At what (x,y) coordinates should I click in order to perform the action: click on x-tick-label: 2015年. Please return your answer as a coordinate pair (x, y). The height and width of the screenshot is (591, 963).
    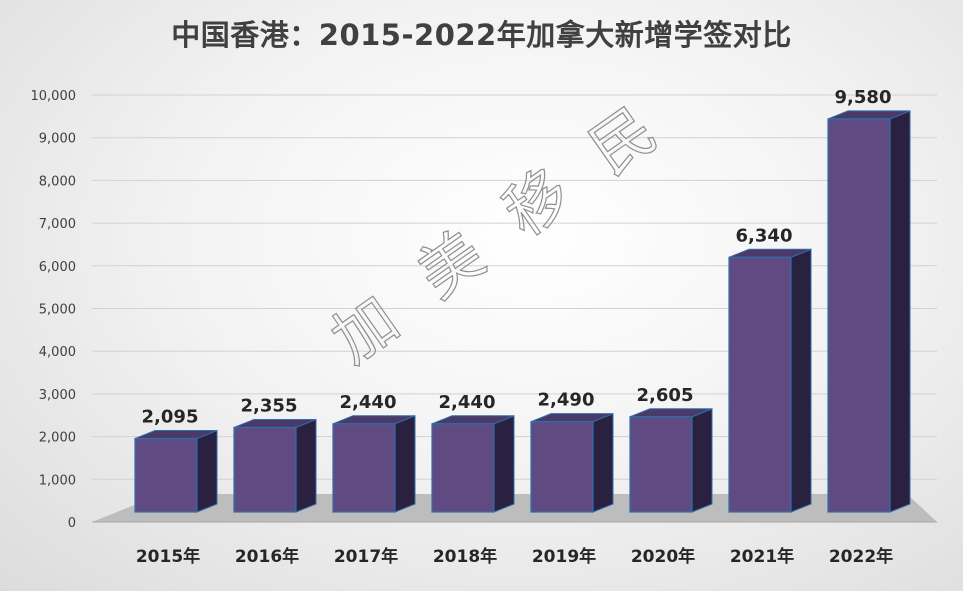
    Looking at the image, I should click on (168, 556).